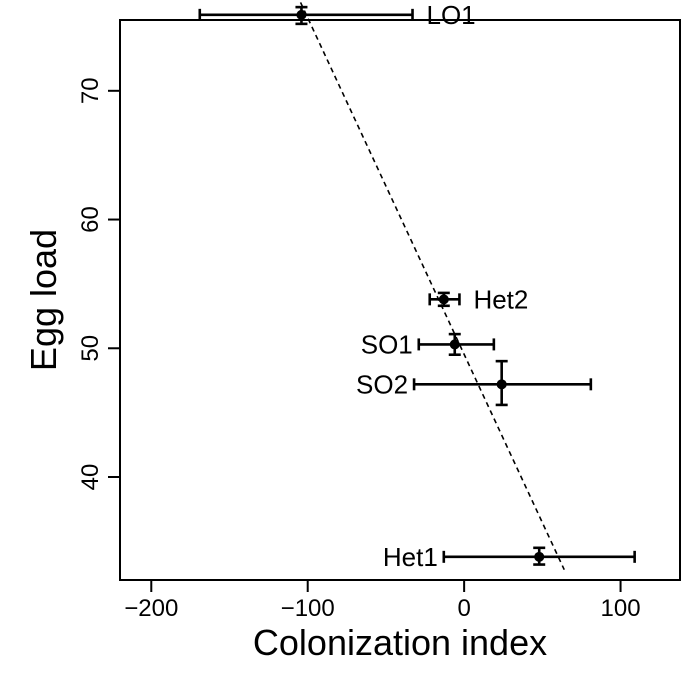 The width and height of the screenshot is (700, 700). What do you see at coordinates (90, 348) in the screenshot?
I see `y-tick-label-1: 50` at bounding box center [90, 348].